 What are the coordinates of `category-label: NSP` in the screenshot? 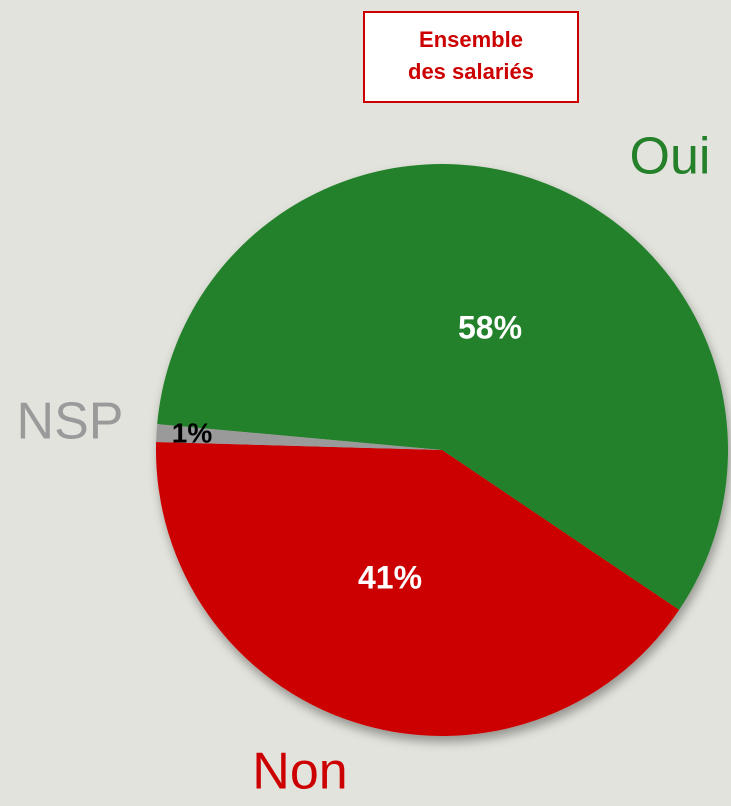 It's located at (70, 422).